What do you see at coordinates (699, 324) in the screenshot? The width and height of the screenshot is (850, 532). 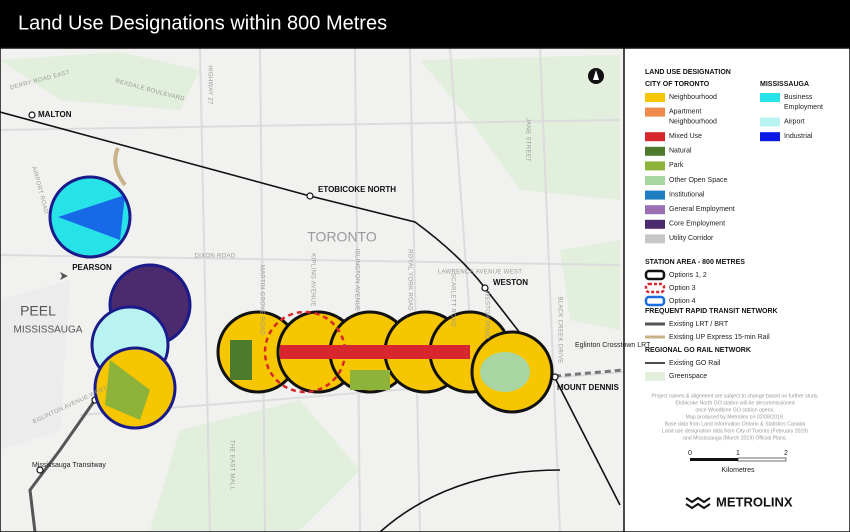 I see `legend-label: Existing LRT / BRT` at bounding box center [699, 324].